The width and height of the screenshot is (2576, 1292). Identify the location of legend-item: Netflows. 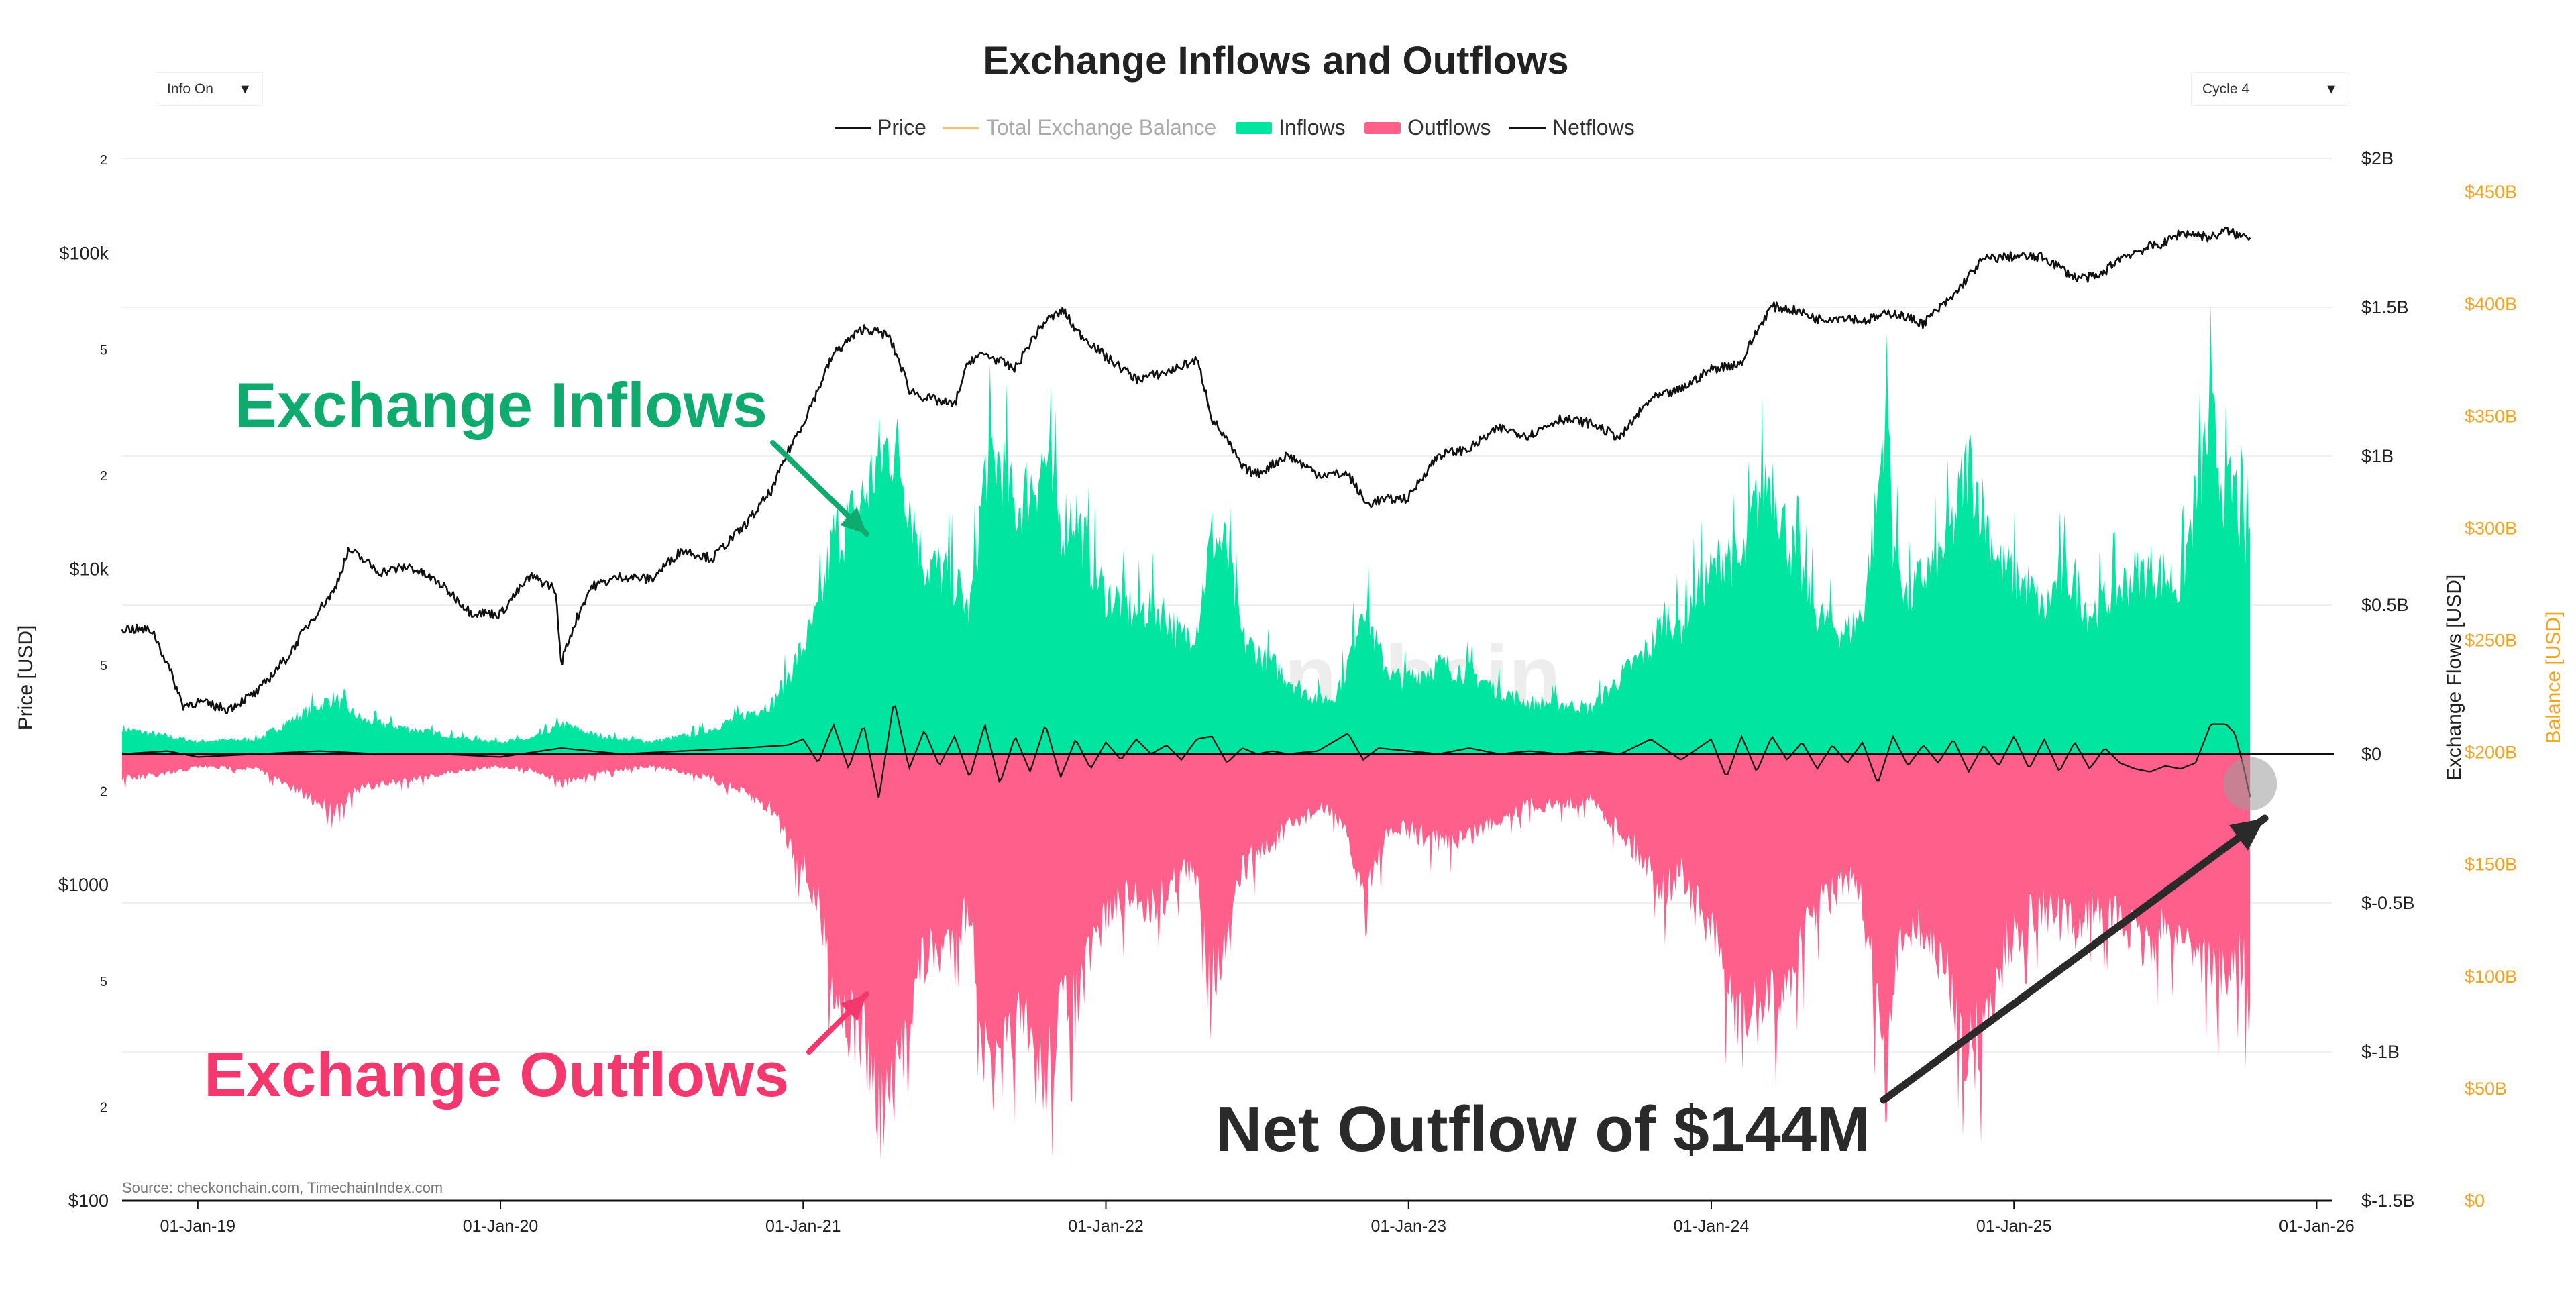
(1572, 127).